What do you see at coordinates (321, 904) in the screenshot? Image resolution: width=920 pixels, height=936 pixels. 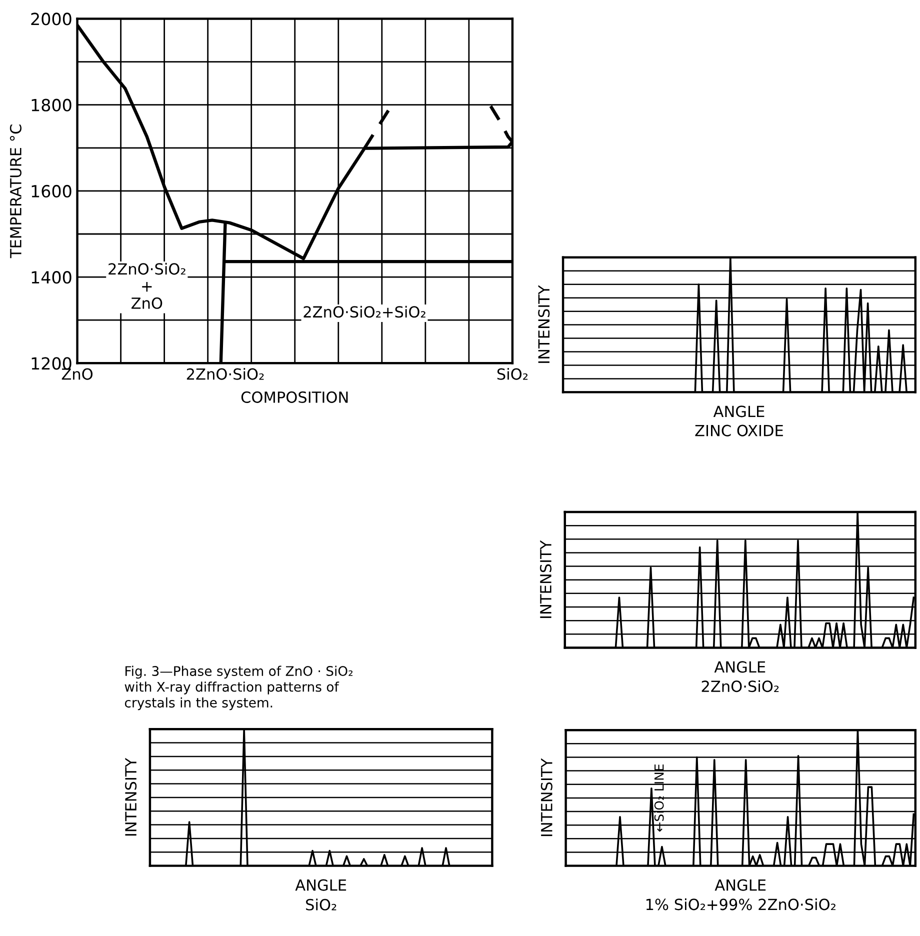 I see `text: SiO₂` at bounding box center [321, 904].